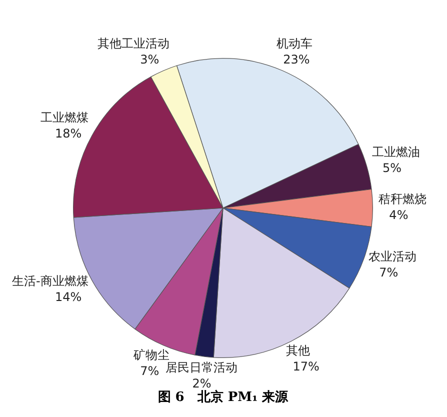 This screenshot has height=417, width=447. I want to click on text: 图 6 北京 PM₁ 来源, so click(223, 397).